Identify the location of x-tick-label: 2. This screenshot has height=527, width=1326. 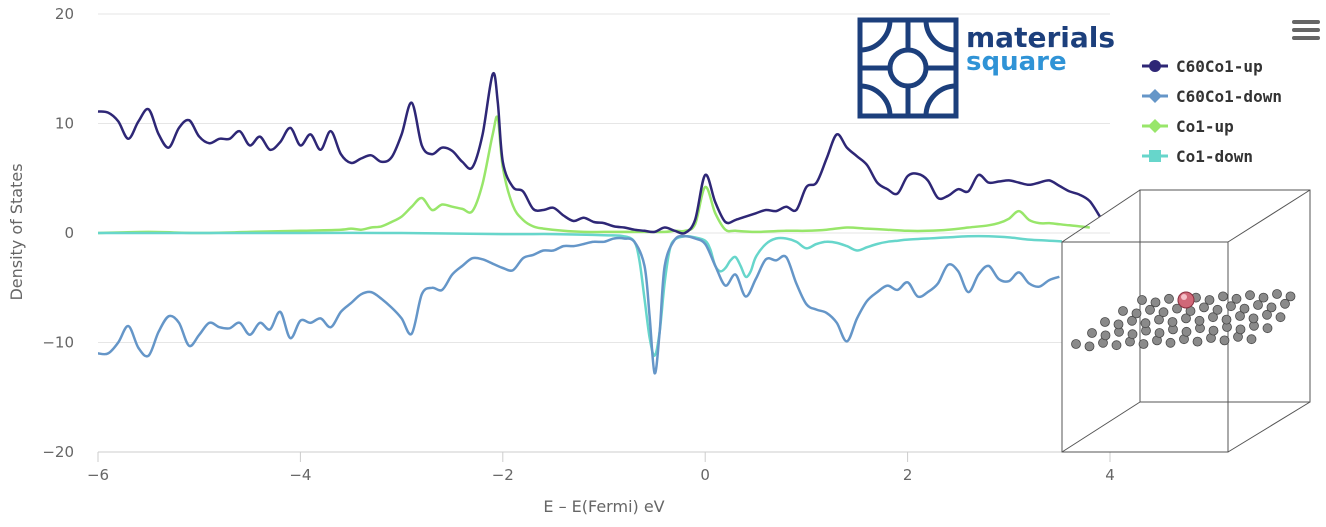
(908, 475).